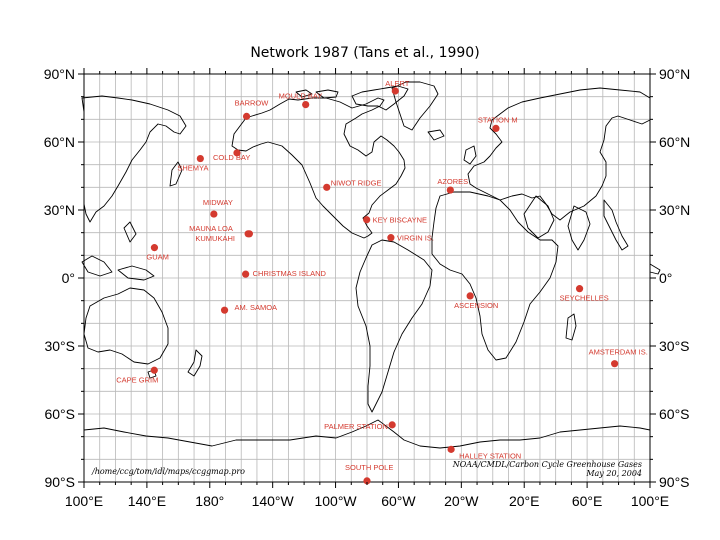 The width and height of the screenshot is (720, 540). Describe the element at coordinates (231, 157) in the screenshot. I see `station-label: COLD BAY` at that location.